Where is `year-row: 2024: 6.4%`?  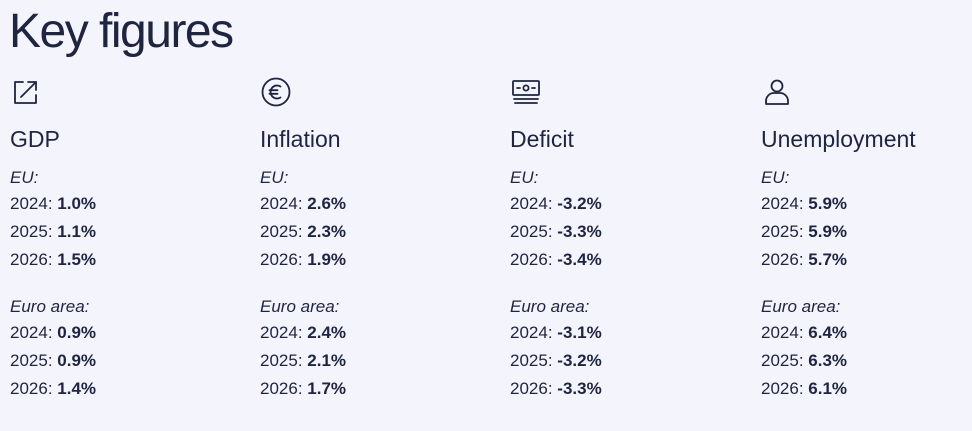
year-row: 2024: 6.4% is located at coordinates (804, 332).